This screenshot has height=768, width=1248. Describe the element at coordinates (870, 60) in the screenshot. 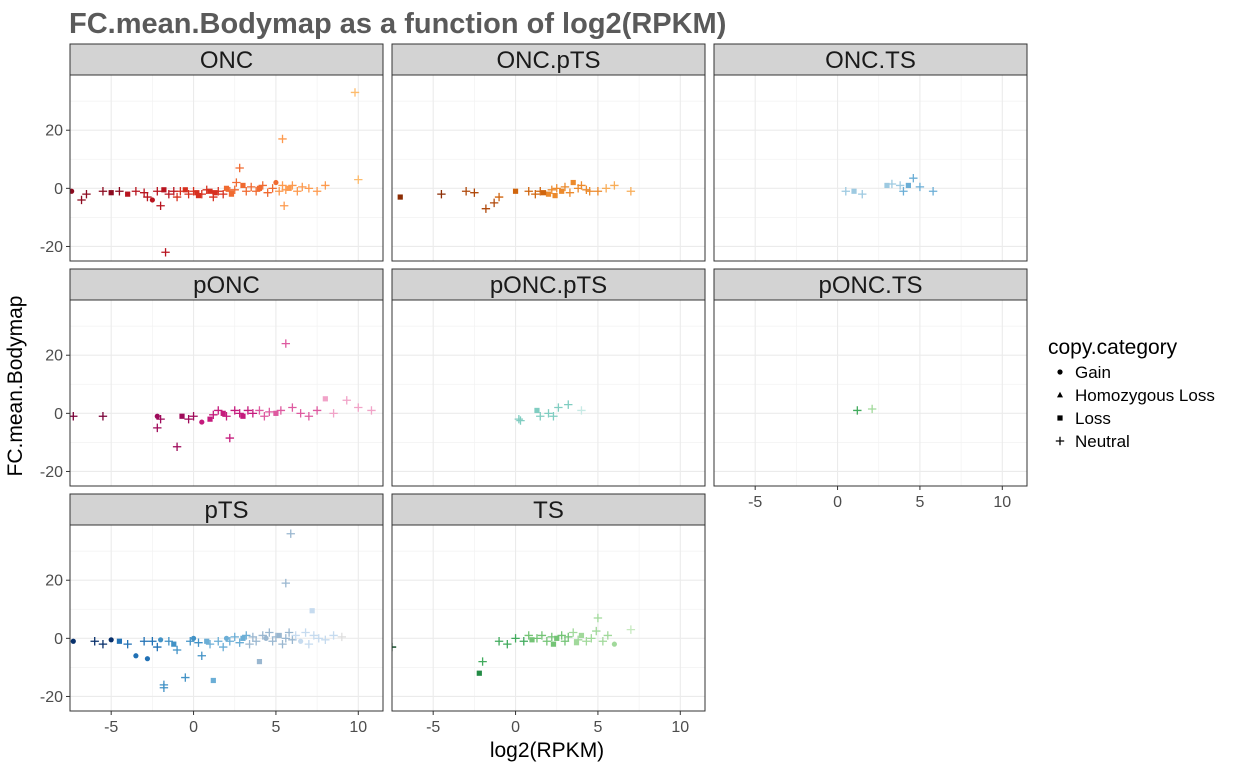

I see `facet-strip-label: ONC.TS` at that location.